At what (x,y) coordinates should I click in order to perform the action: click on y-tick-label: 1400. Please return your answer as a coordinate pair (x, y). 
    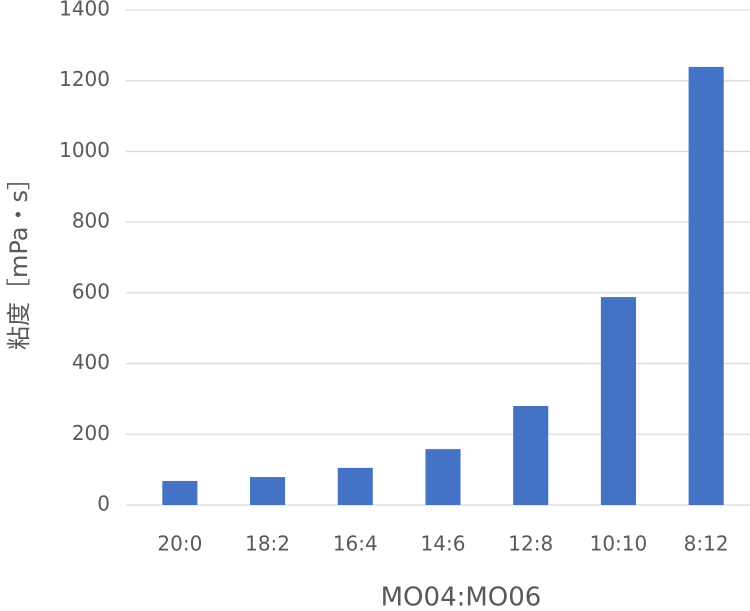
    Looking at the image, I should click on (84, 10).